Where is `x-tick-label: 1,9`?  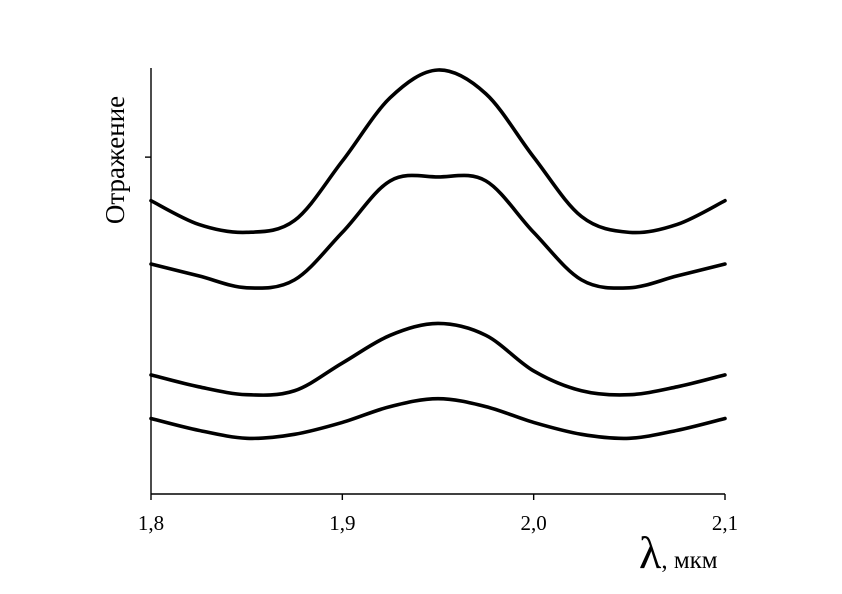 x-tick-label: 1,9 is located at coordinates (342, 523).